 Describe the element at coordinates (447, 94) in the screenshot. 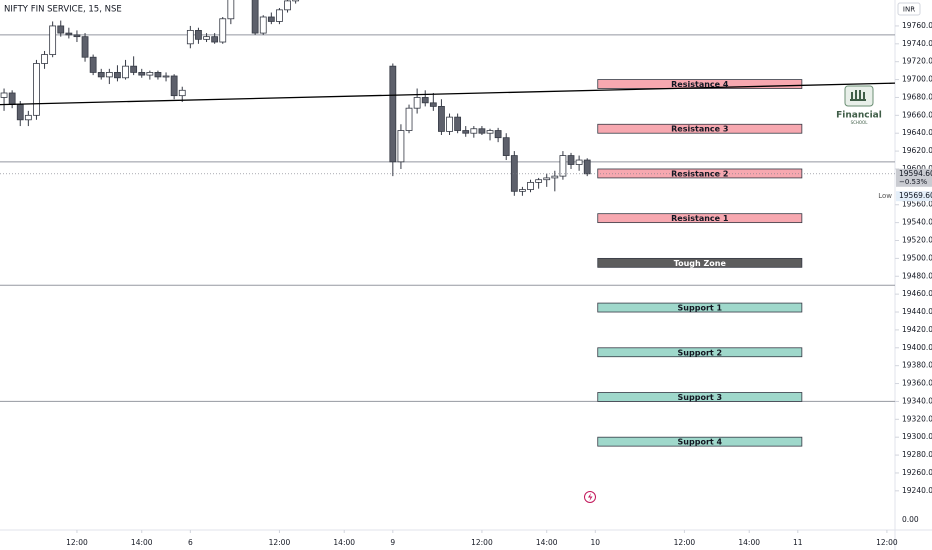

I see `trendline` at that location.